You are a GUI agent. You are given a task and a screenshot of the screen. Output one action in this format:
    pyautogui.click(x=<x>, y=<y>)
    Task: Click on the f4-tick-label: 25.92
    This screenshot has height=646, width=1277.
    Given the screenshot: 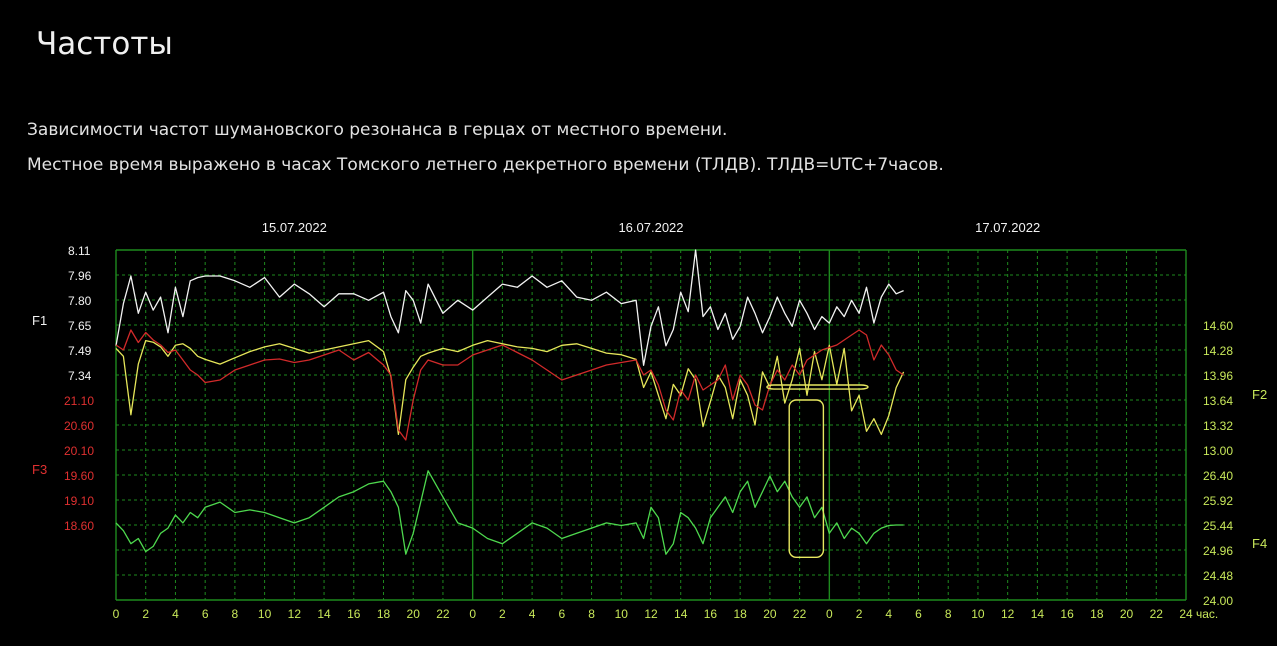 What is the action you would take?
    pyautogui.click(x=1218, y=501)
    